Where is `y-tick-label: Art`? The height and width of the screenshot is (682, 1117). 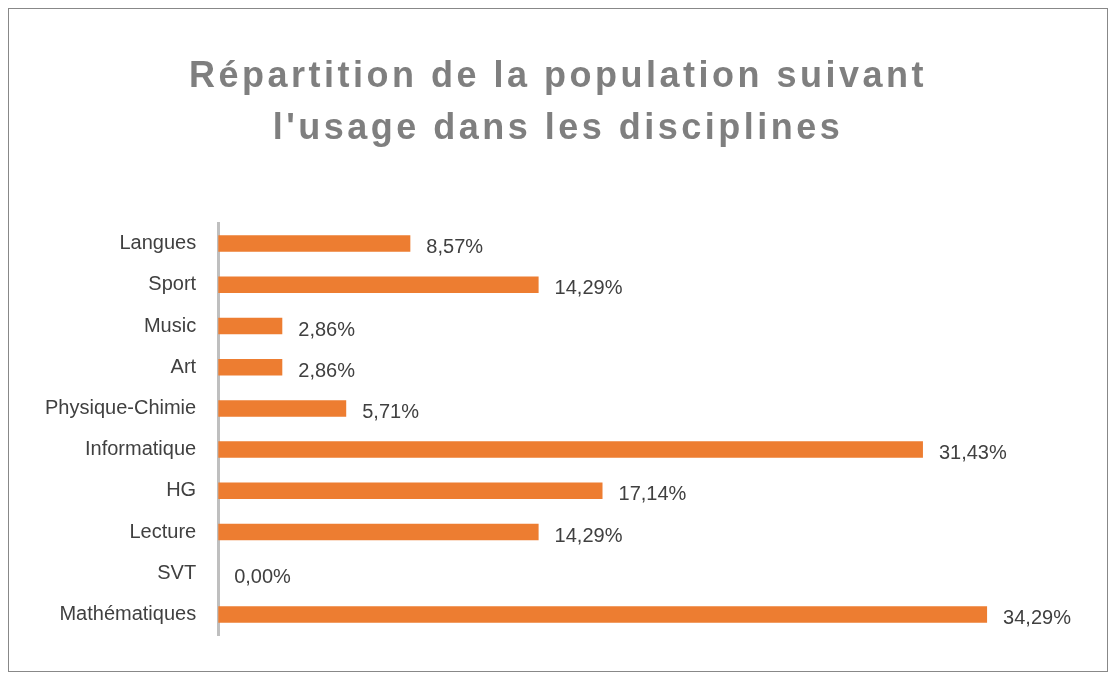
y-tick-label: Art is located at coordinates (183, 365).